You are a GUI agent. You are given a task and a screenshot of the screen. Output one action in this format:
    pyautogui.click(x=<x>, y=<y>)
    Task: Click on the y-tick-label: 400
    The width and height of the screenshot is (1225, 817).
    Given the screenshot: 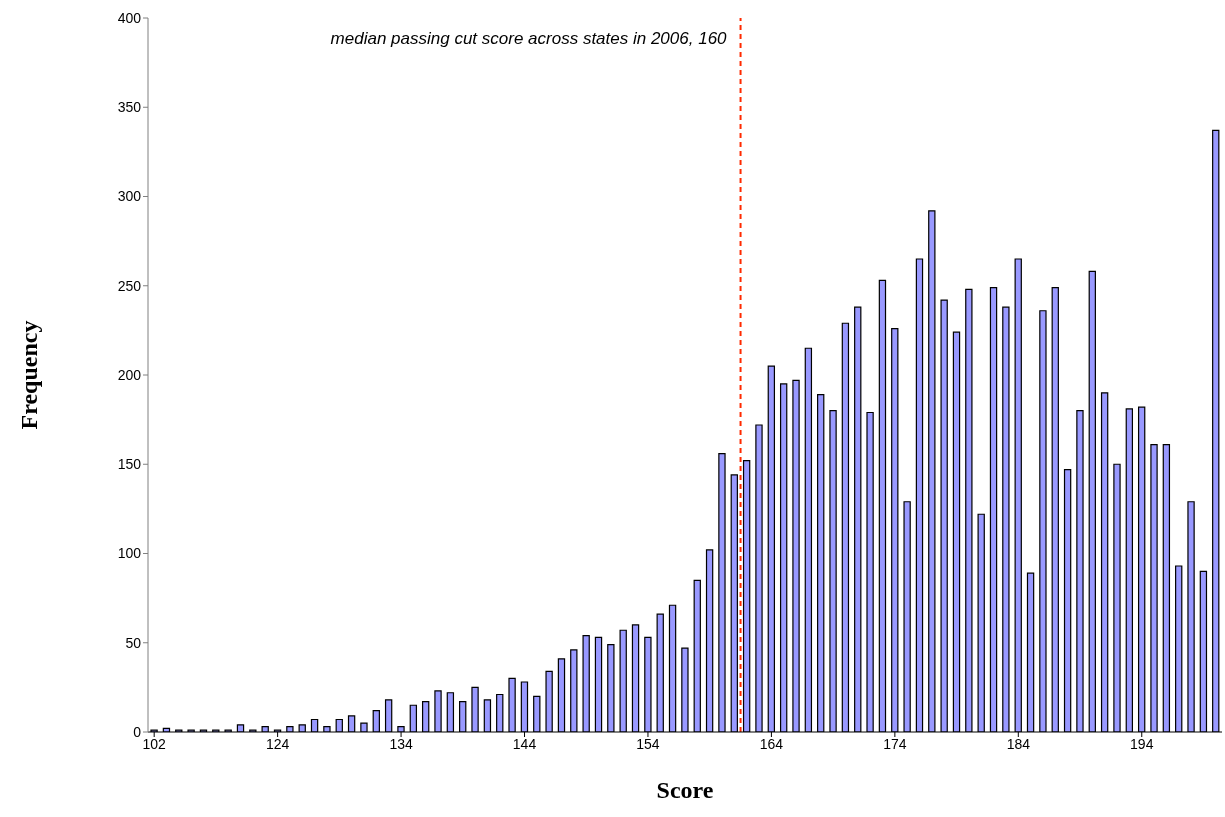 What is the action you would take?
    pyautogui.click(x=129, y=17)
    